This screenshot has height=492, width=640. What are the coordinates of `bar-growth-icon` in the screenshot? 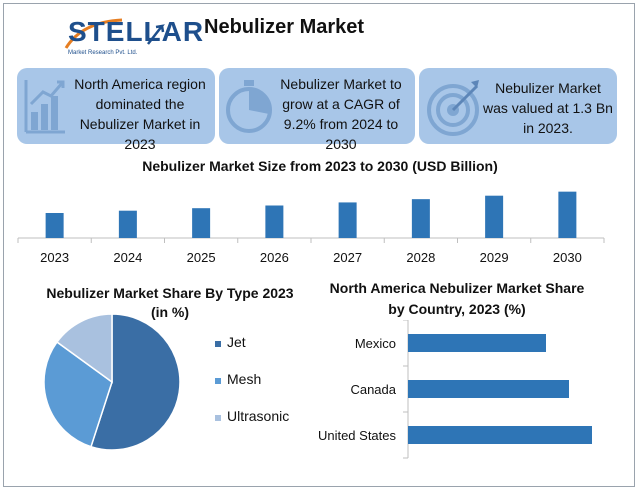 It's located at (44, 107).